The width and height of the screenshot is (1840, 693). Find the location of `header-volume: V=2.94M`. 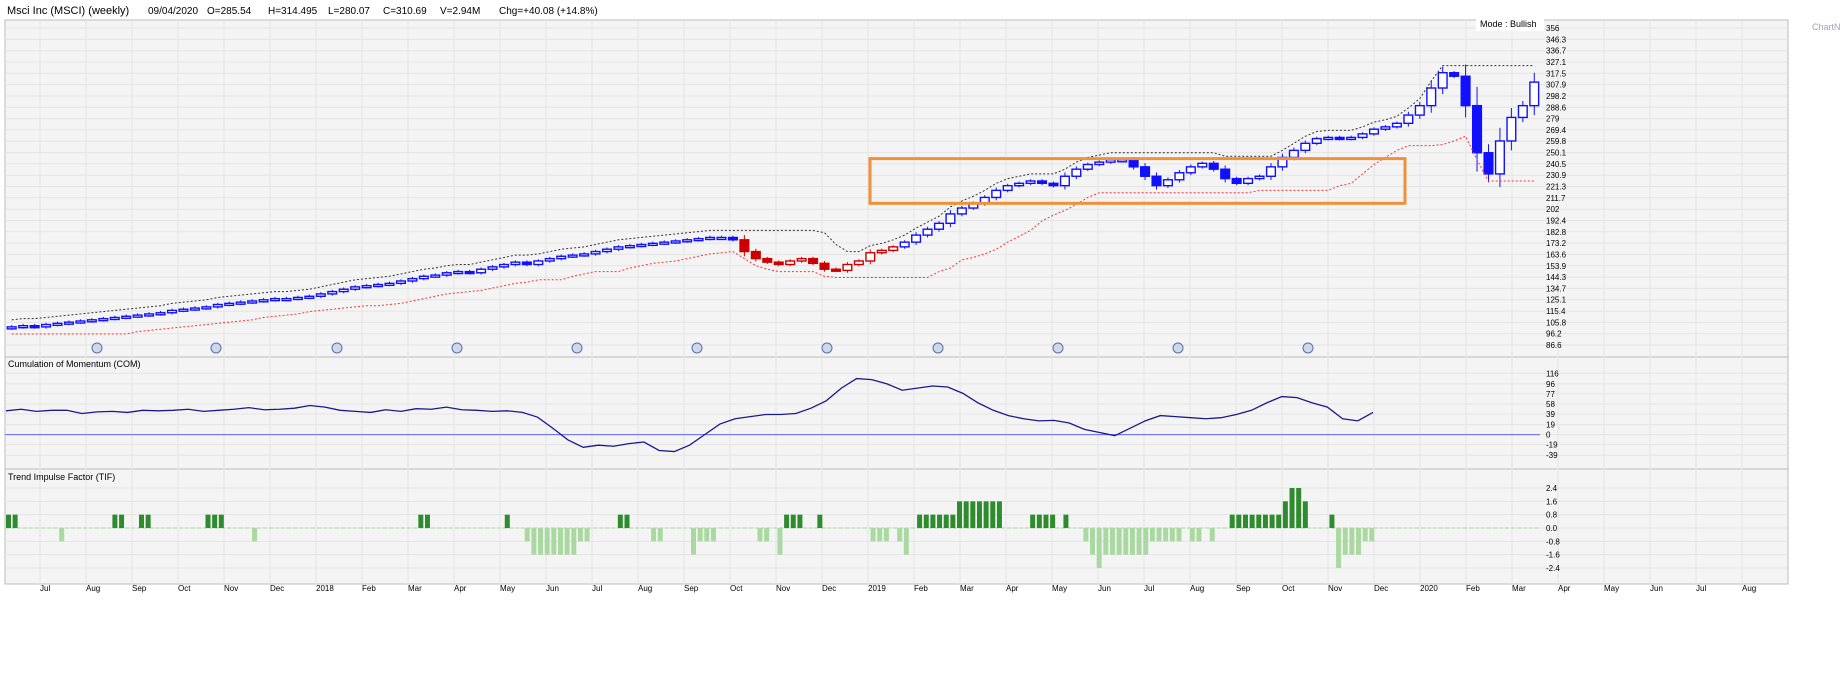

header-volume: V=2.94M is located at coordinates (460, 11).